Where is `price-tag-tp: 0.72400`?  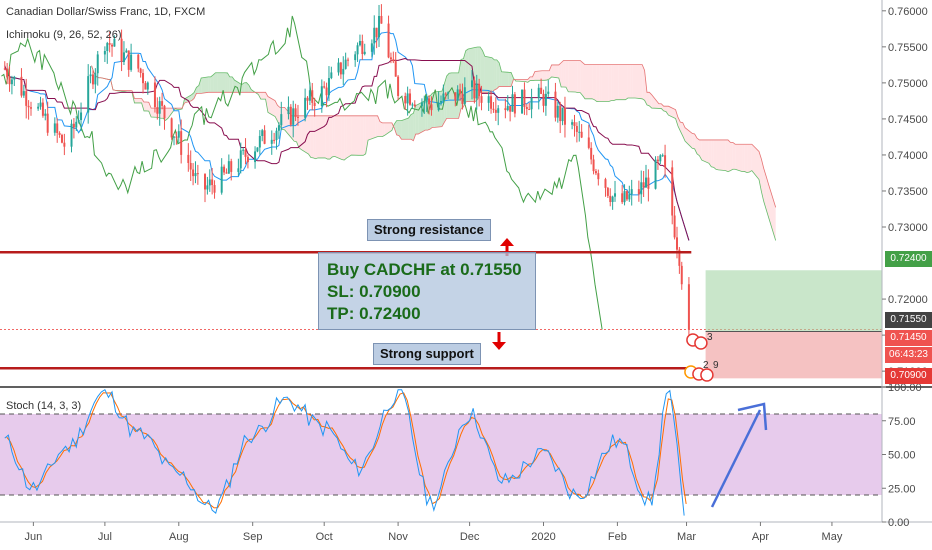 price-tag-tp: 0.72400 is located at coordinates (908, 259).